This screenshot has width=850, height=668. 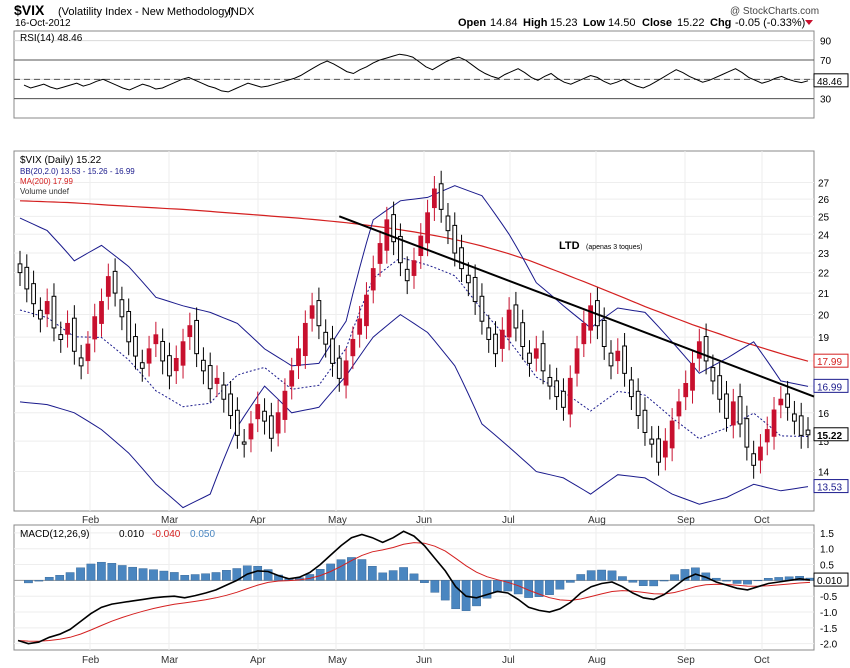 I want to click on rsi-value-label: 48.46, so click(x=829, y=82).